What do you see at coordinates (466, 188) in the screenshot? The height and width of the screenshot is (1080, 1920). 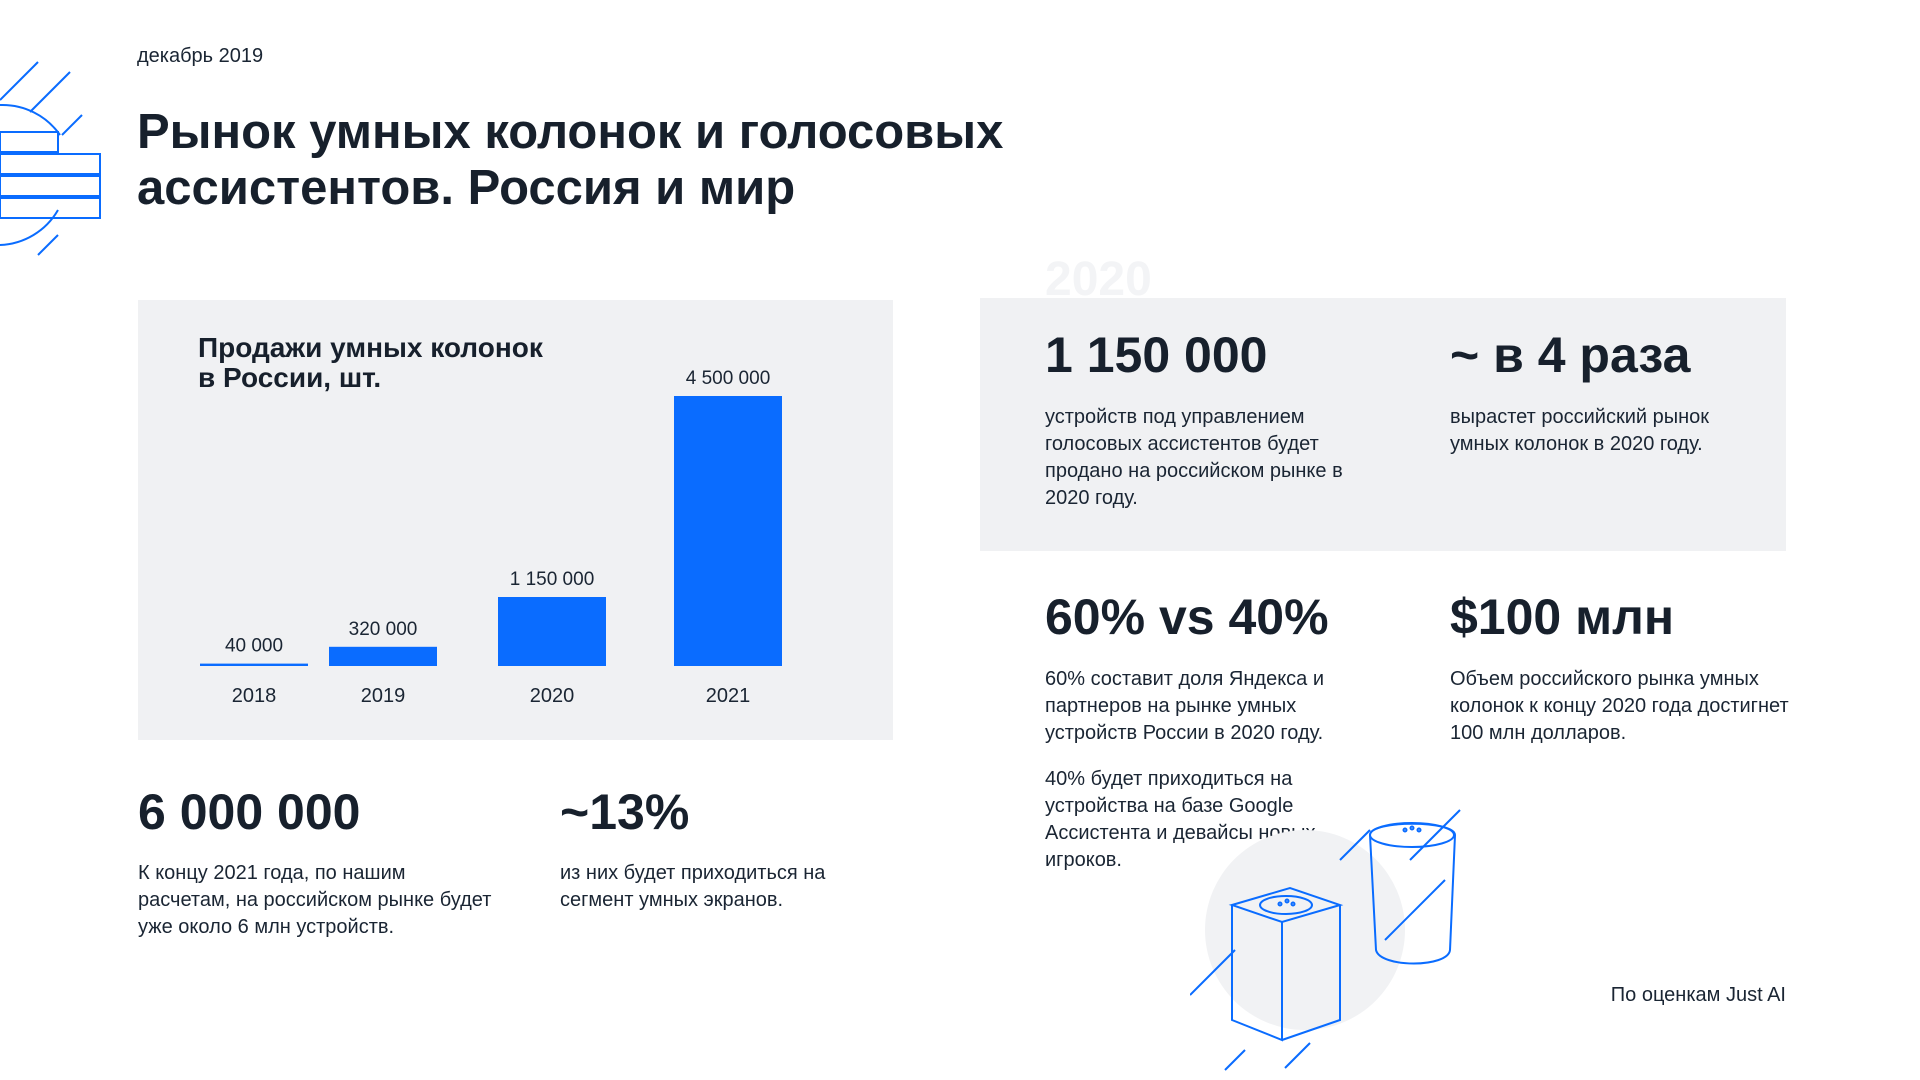 I see `page-title-line2: ассистентов. Россия и мир` at bounding box center [466, 188].